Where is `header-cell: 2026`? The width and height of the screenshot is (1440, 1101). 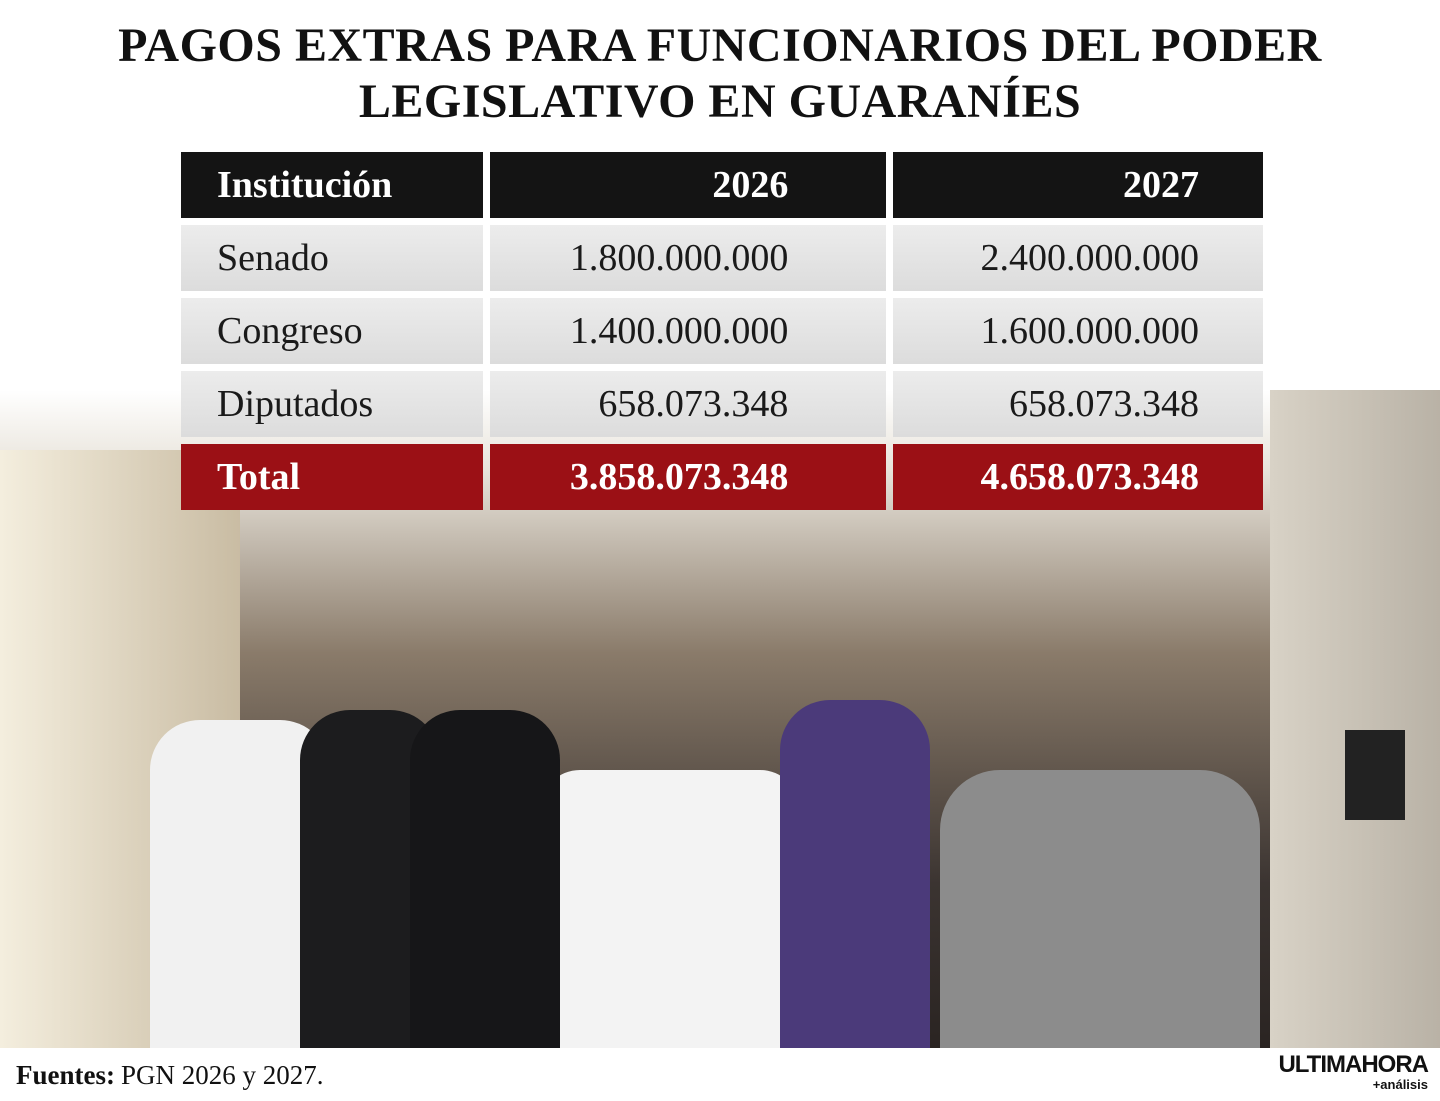 header-cell: 2026 is located at coordinates (688, 185).